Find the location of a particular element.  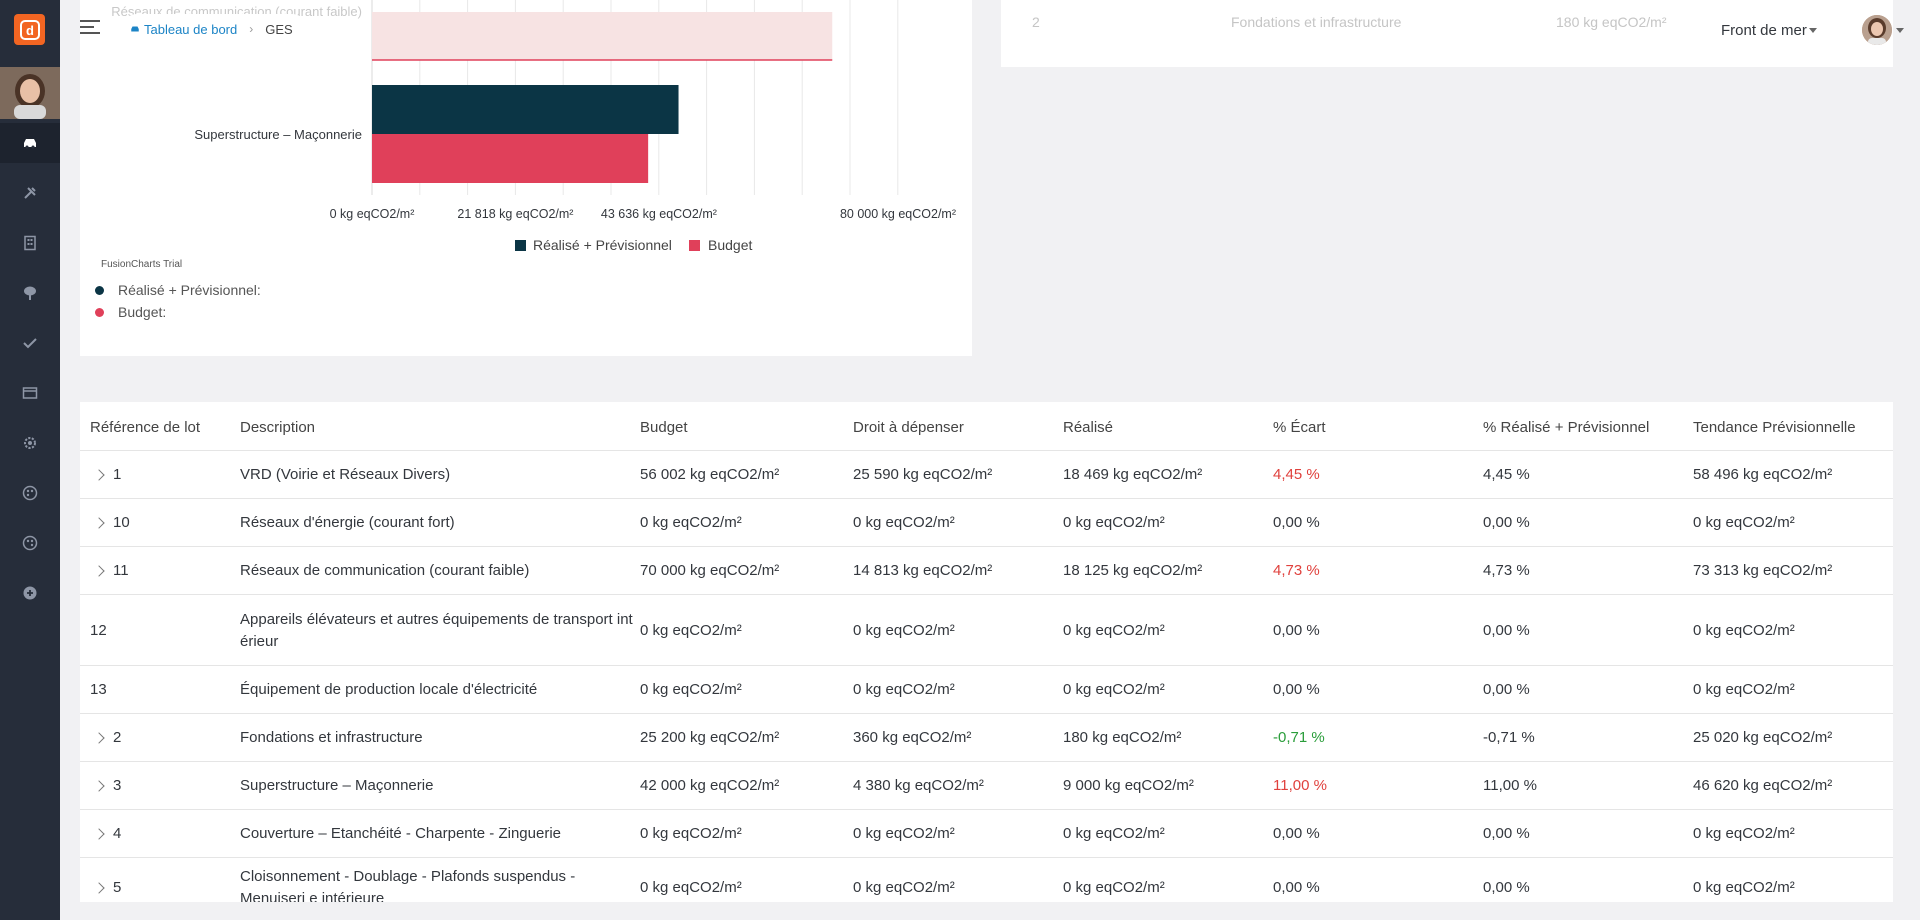

breadcrumb-current: GES is located at coordinates (279, 29).